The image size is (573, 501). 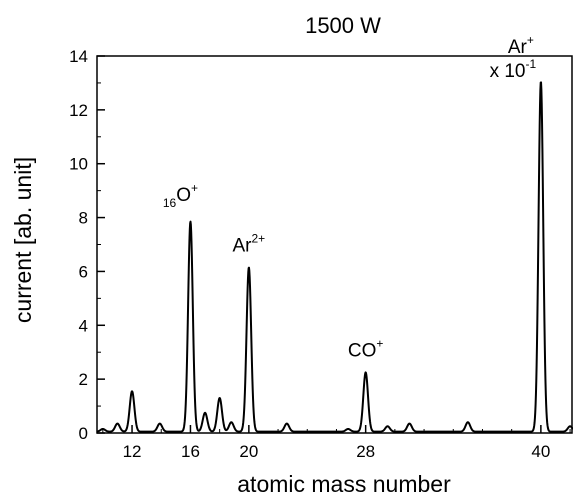 What do you see at coordinates (78, 110) in the screenshot?
I see `y-tick-label-12: 12` at bounding box center [78, 110].